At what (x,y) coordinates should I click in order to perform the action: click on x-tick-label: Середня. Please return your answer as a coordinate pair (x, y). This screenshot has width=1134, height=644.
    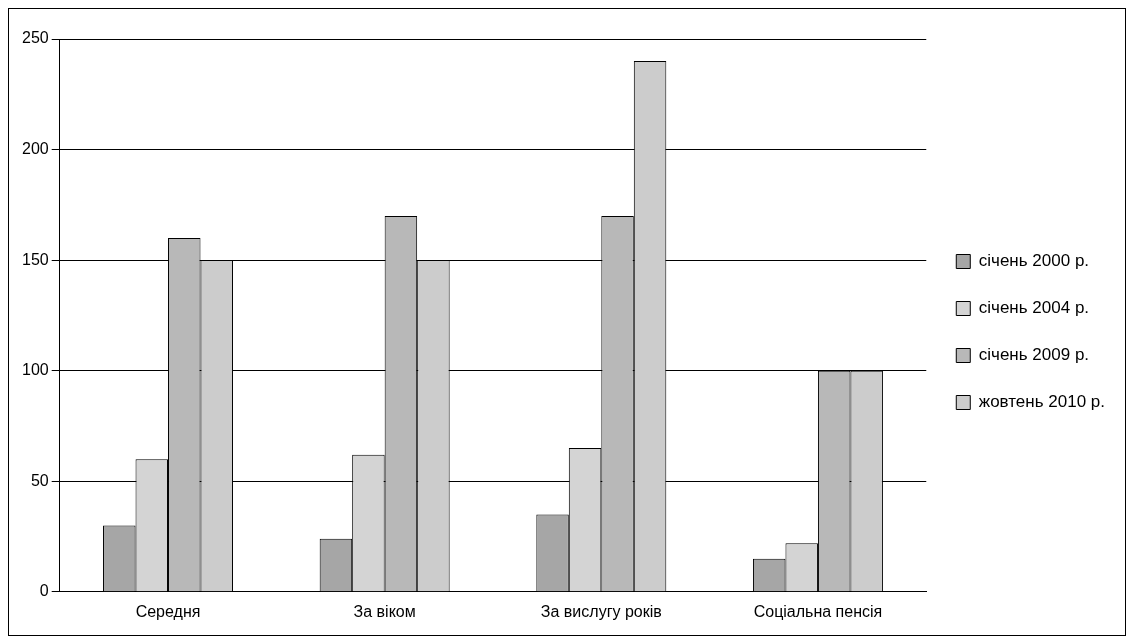
    Looking at the image, I should click on (168, 611).